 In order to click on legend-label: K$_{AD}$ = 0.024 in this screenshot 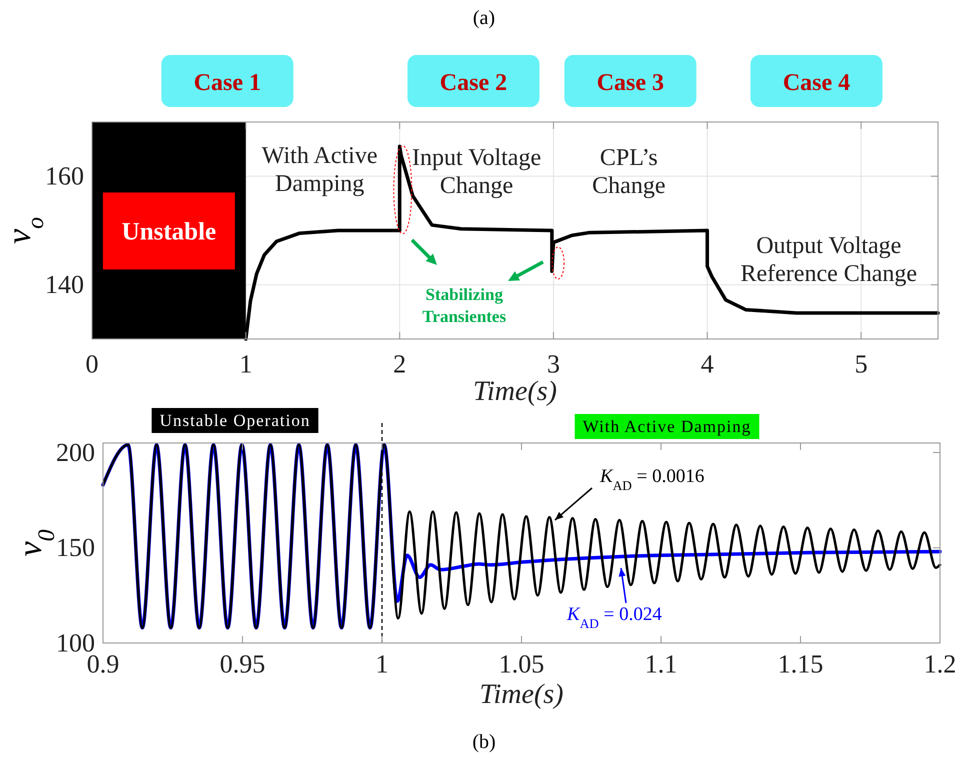, I will do `click(614, 617)`.